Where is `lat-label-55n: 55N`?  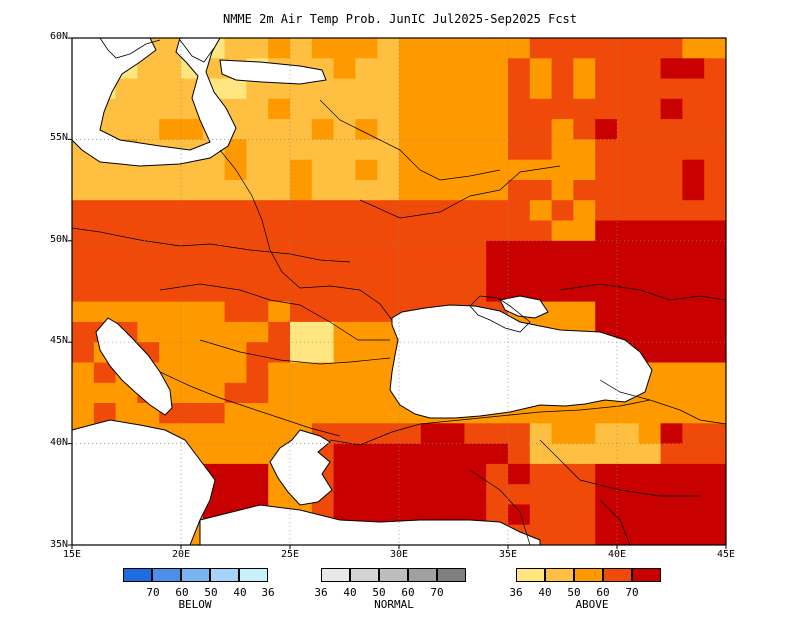 lat-label-55n: 55N is located at coordinates (58, 137).